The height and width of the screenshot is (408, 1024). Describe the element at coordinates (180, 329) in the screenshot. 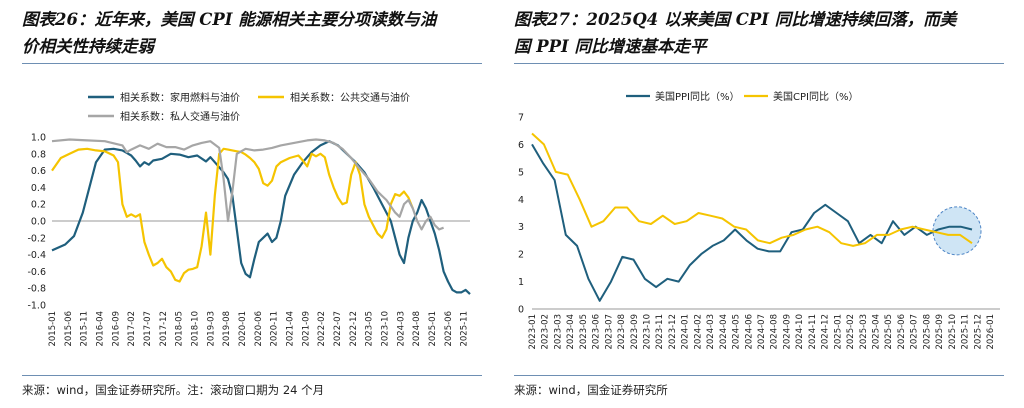

I see `x-tick-label: 2018-05` at that location.